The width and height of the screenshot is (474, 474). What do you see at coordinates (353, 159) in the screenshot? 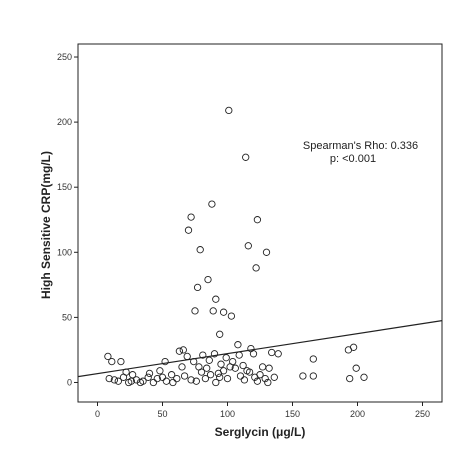
I see `p-value-annotation: p: <0.001` at bounding box center [353, 159].